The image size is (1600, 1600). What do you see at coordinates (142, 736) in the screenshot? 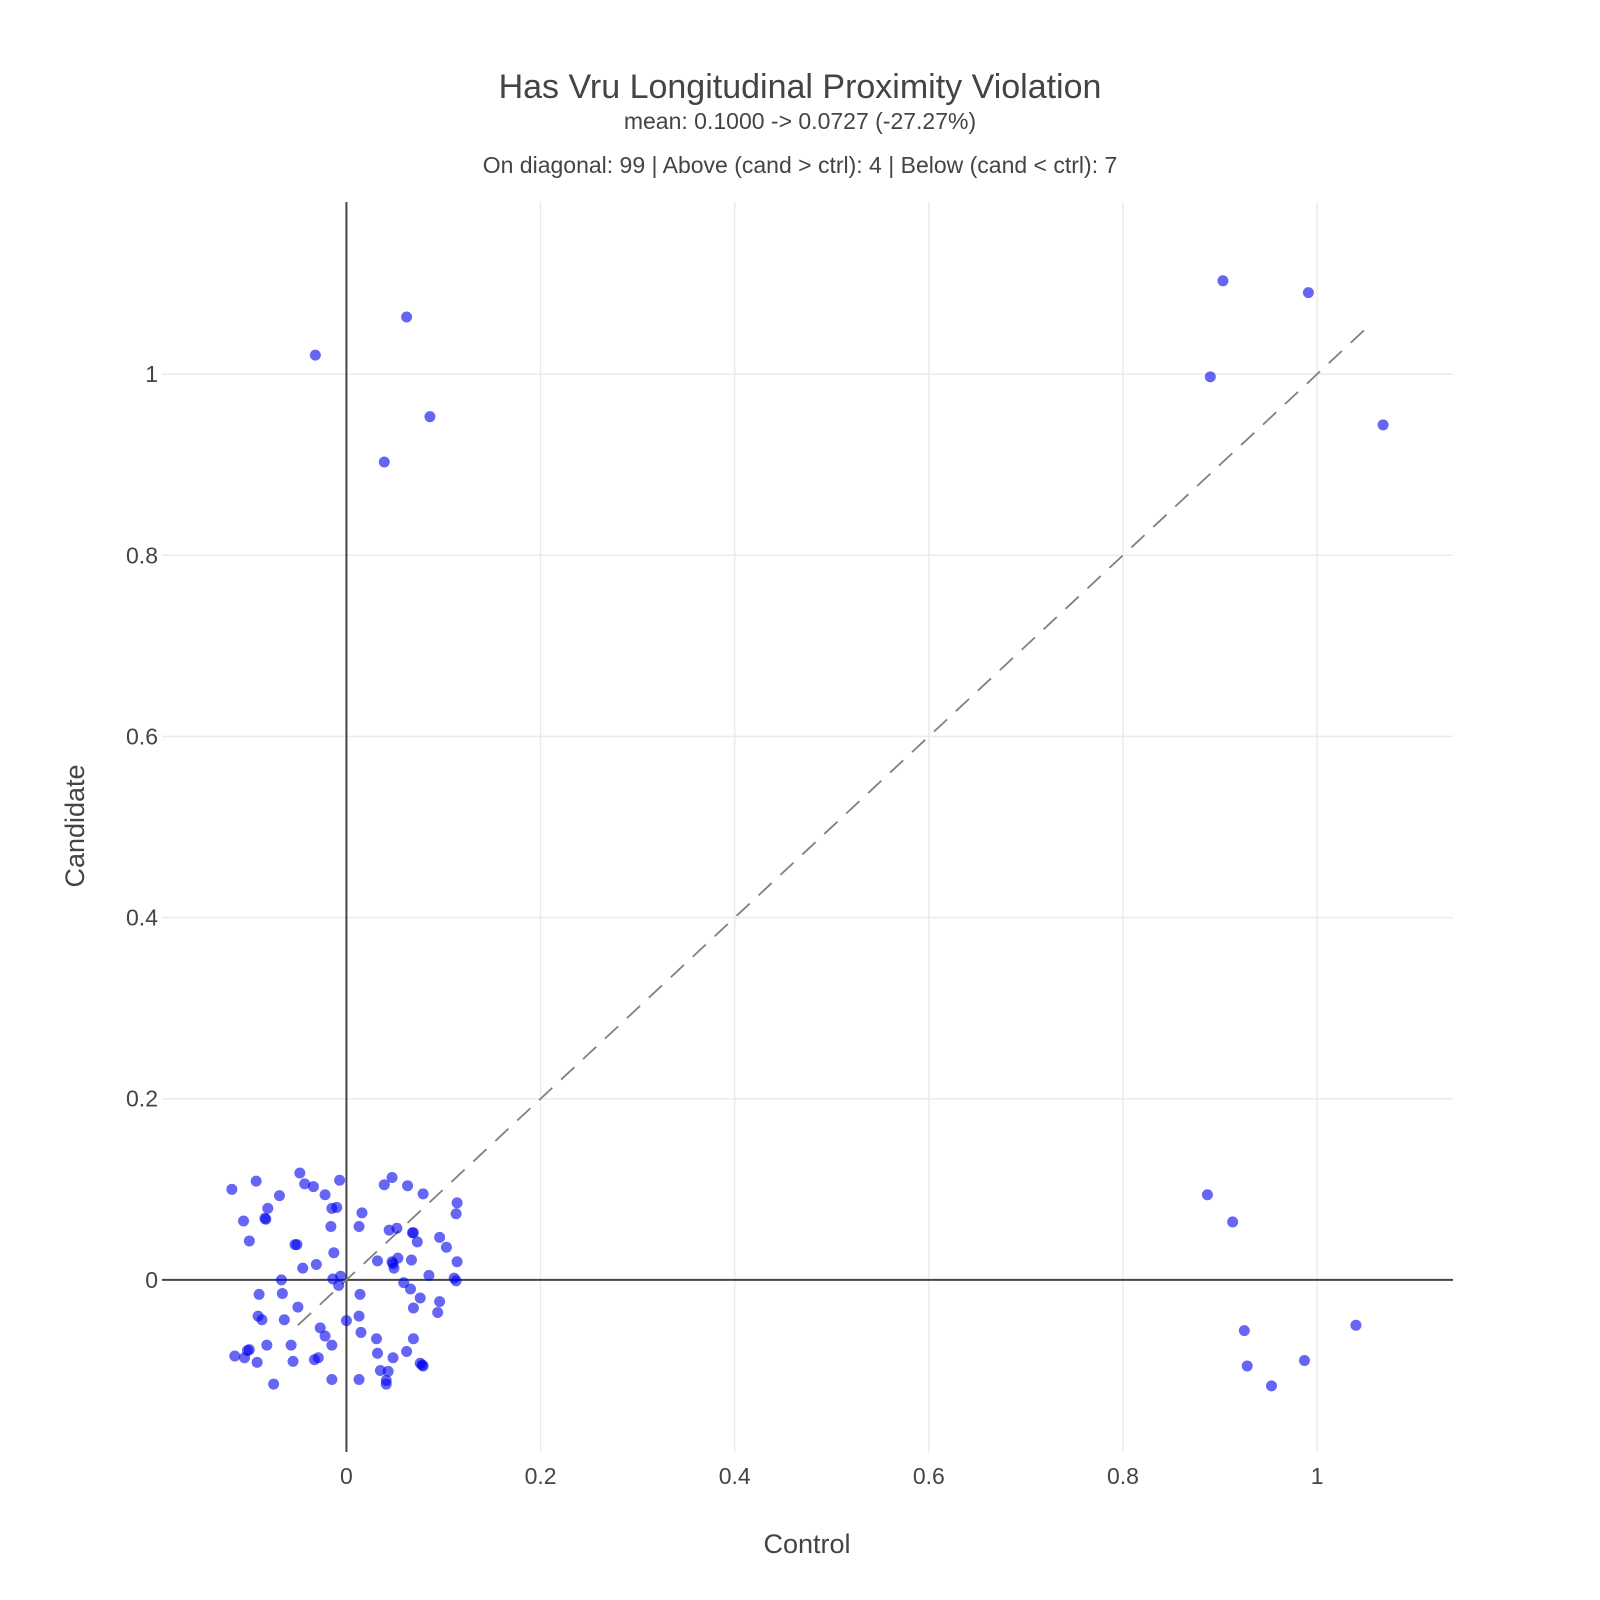
I see `y-tick-label: 0.6` at bounding box center [142, 736].